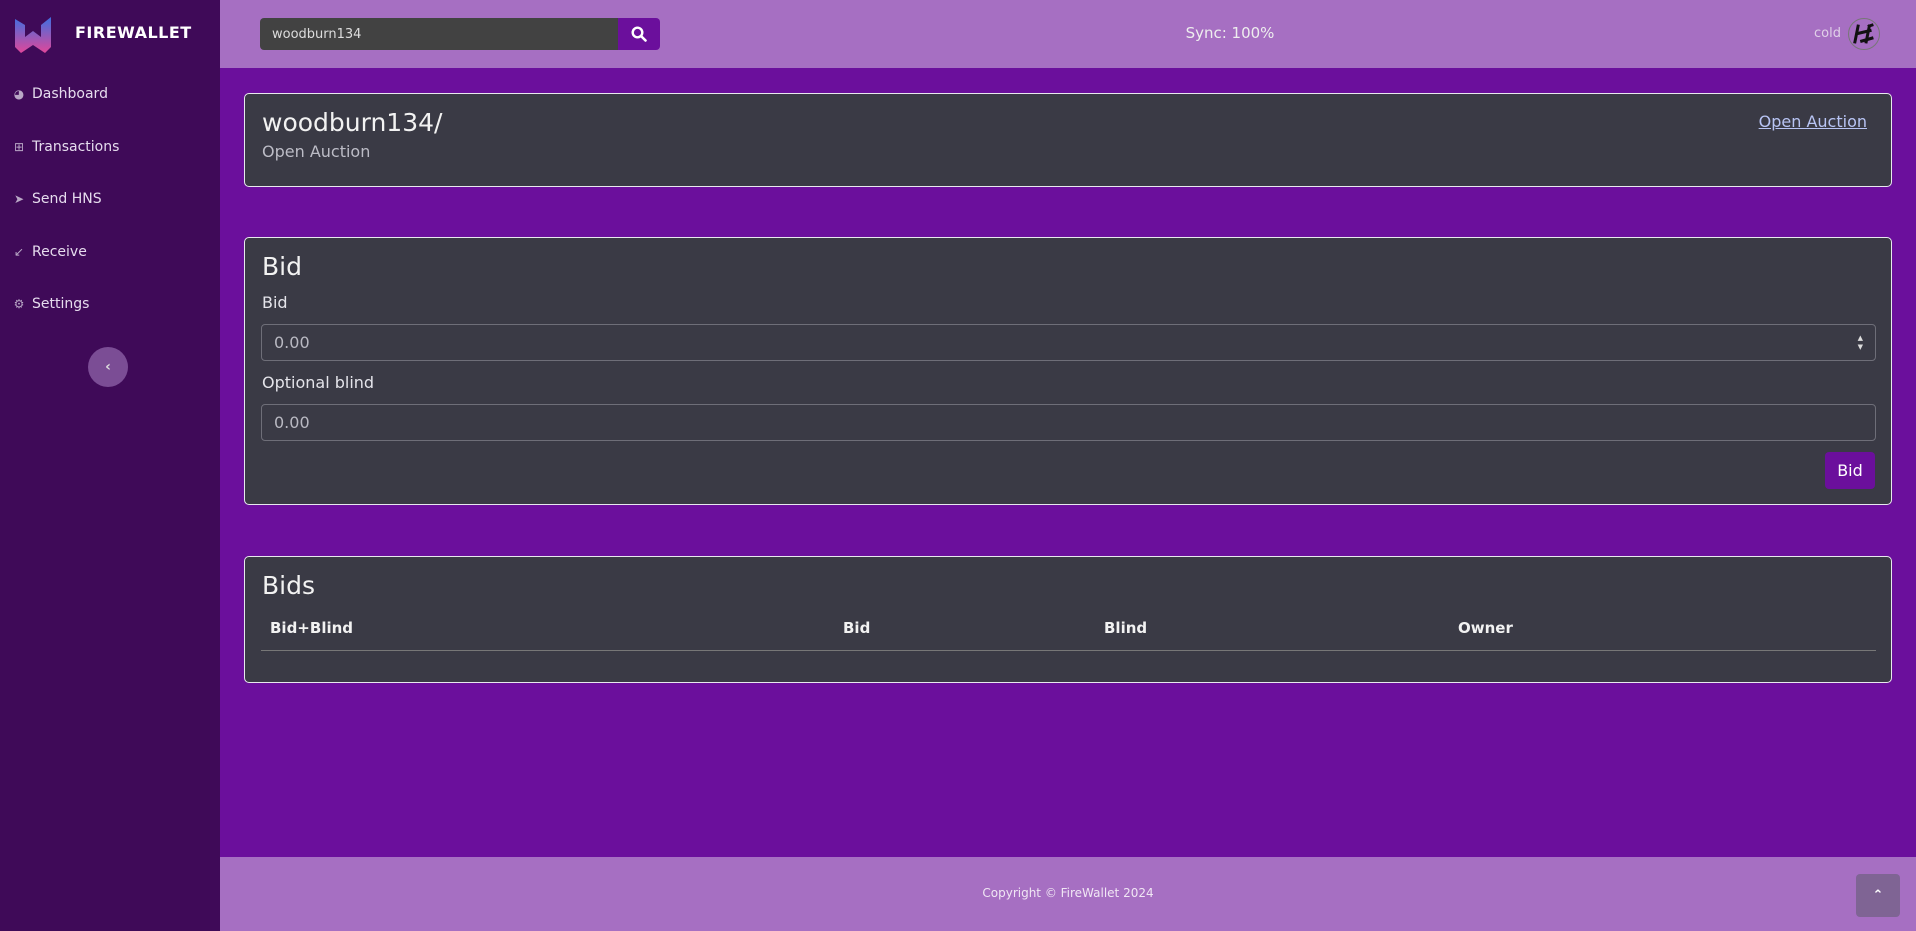  I want to click on copyright: Copyright © FireWallet 2024, so click(1068, 893).